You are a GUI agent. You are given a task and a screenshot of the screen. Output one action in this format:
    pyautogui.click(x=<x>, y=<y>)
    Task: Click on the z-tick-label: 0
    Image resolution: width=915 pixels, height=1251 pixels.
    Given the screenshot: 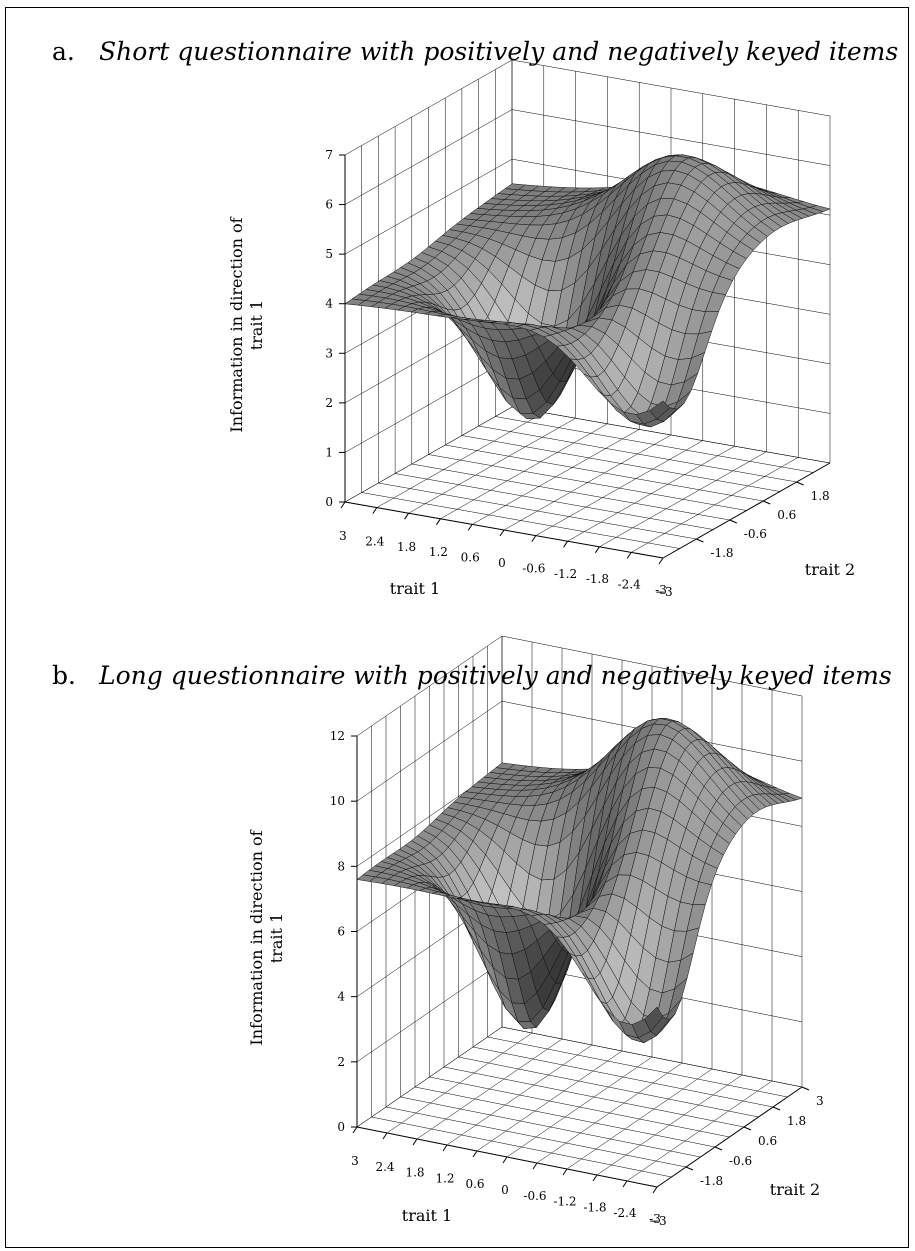 What is the action you would take?
    pyautogui.click(x=341, y=1127)
    